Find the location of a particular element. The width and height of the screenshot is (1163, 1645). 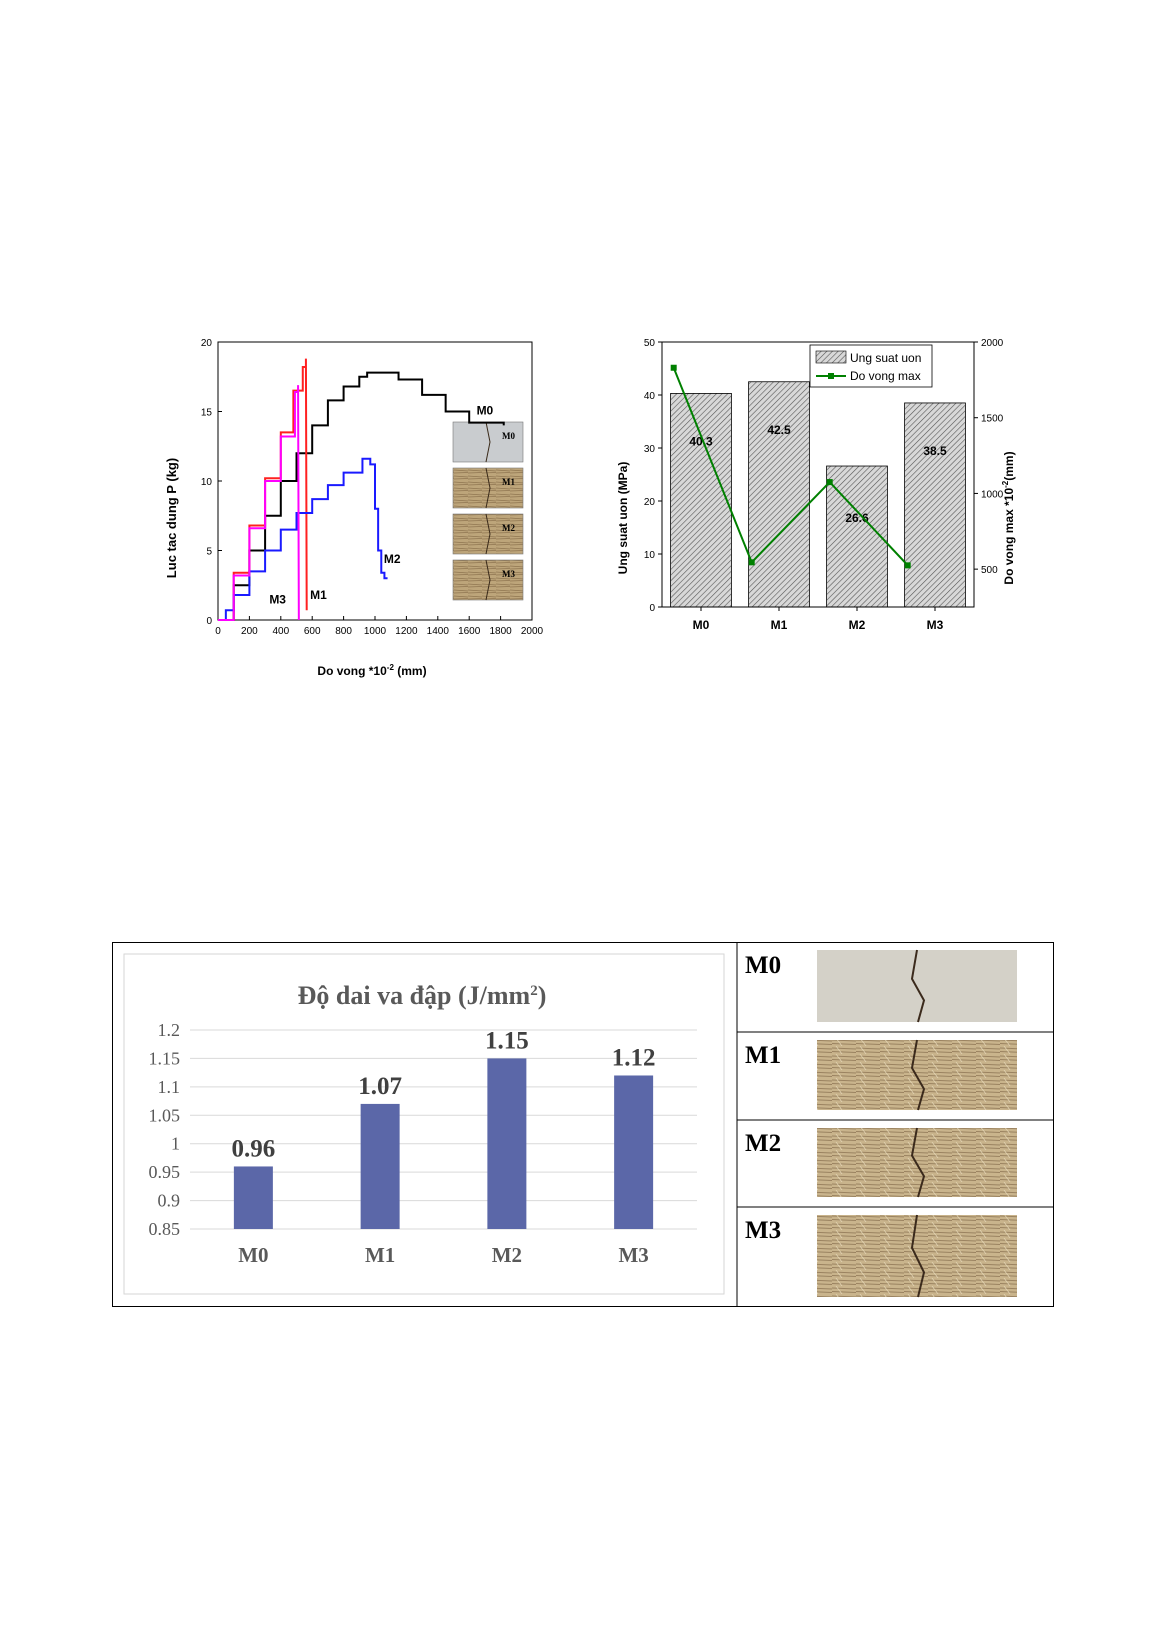

impact-bar-value-label: 1.15 is located at coordinates (507, 1040).